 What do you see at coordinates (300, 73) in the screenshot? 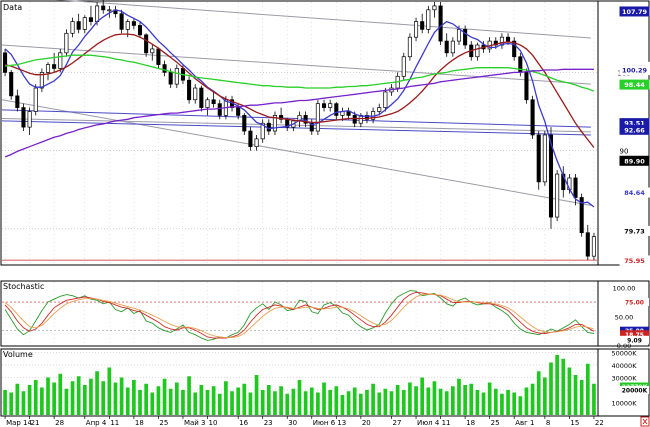
I see `moving-average-line` at bounding box center [300, 73].